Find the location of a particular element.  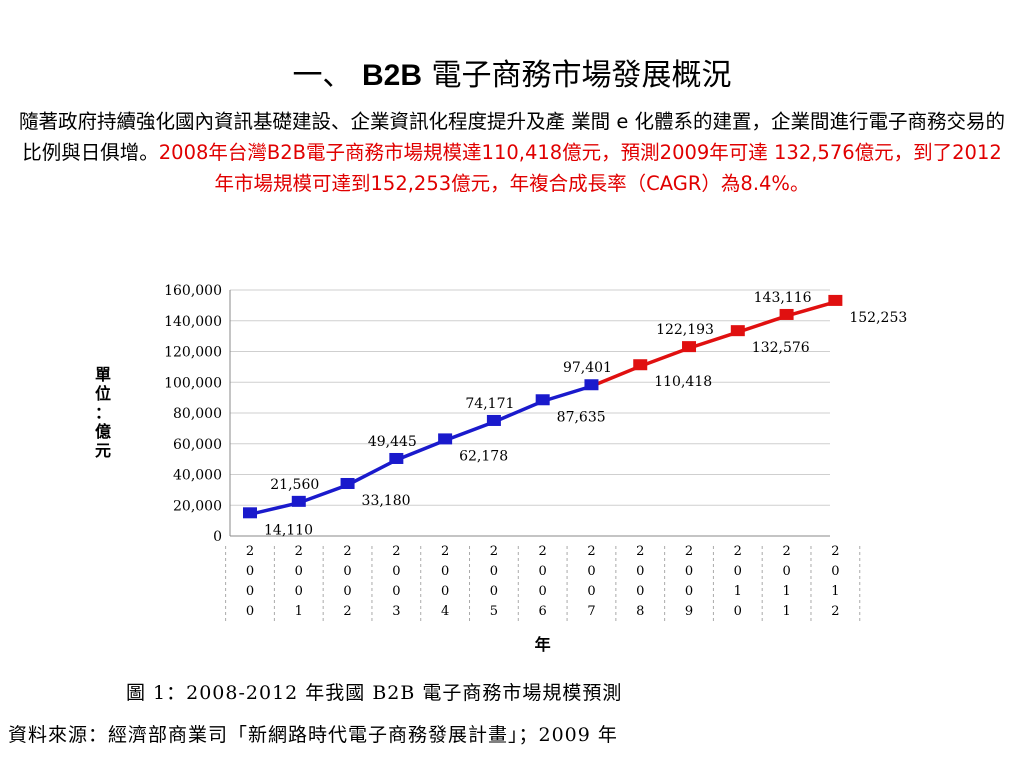

y-axis-label: 單位：億元 is located at coordinates (103, 412).